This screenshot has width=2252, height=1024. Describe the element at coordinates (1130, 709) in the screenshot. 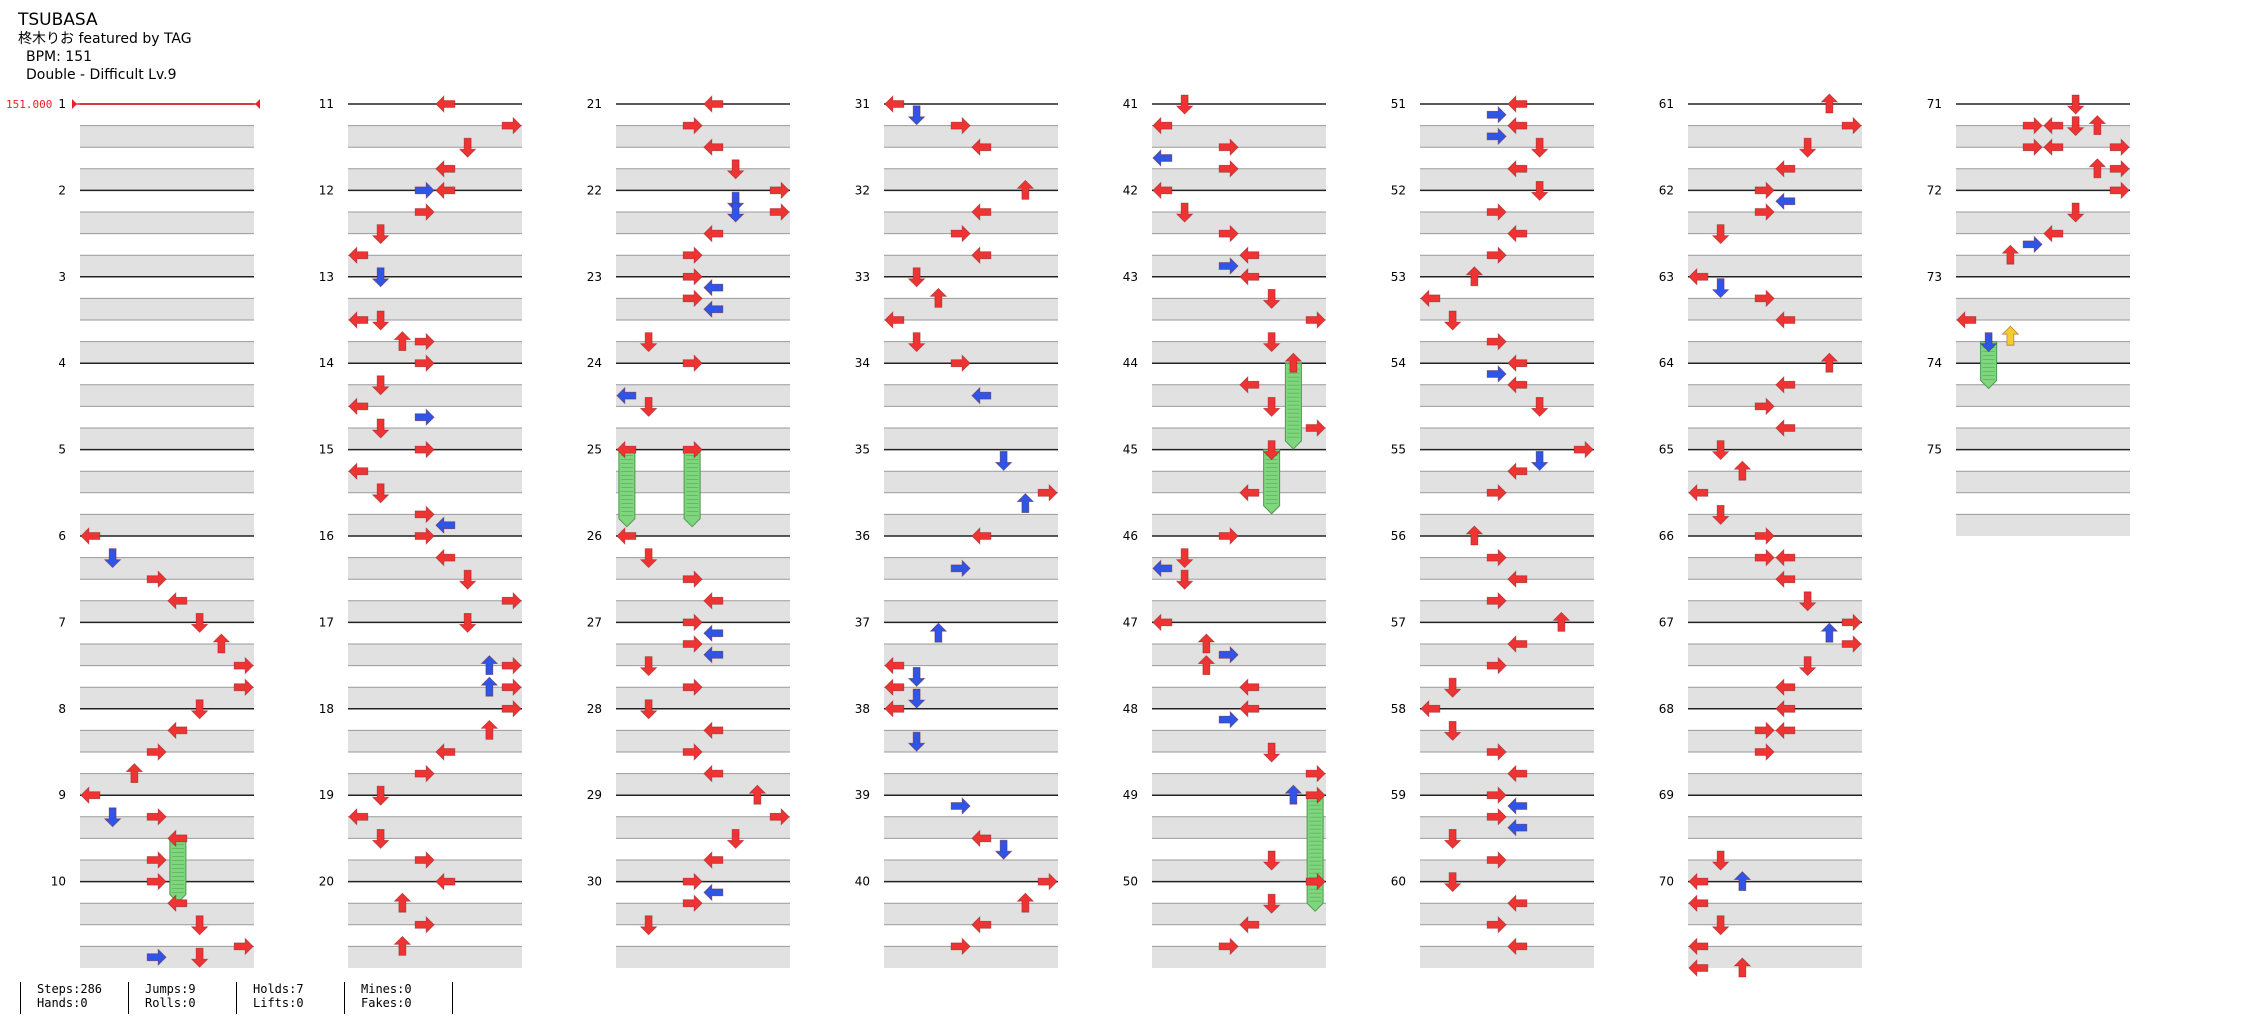

I see `measure-number: 48` at that location.